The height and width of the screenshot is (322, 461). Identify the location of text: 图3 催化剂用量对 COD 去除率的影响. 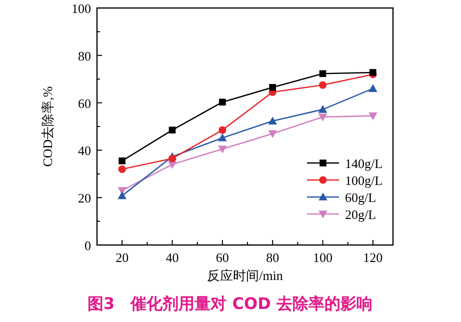
(230, 303).